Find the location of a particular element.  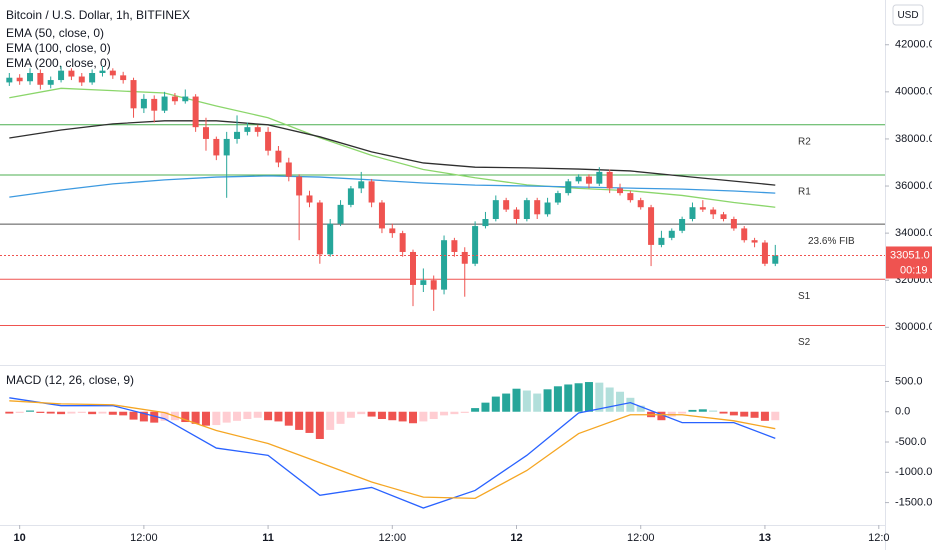

indicator-title: MACD (12, 26, close, 9) is located at coordinates (70, 380).